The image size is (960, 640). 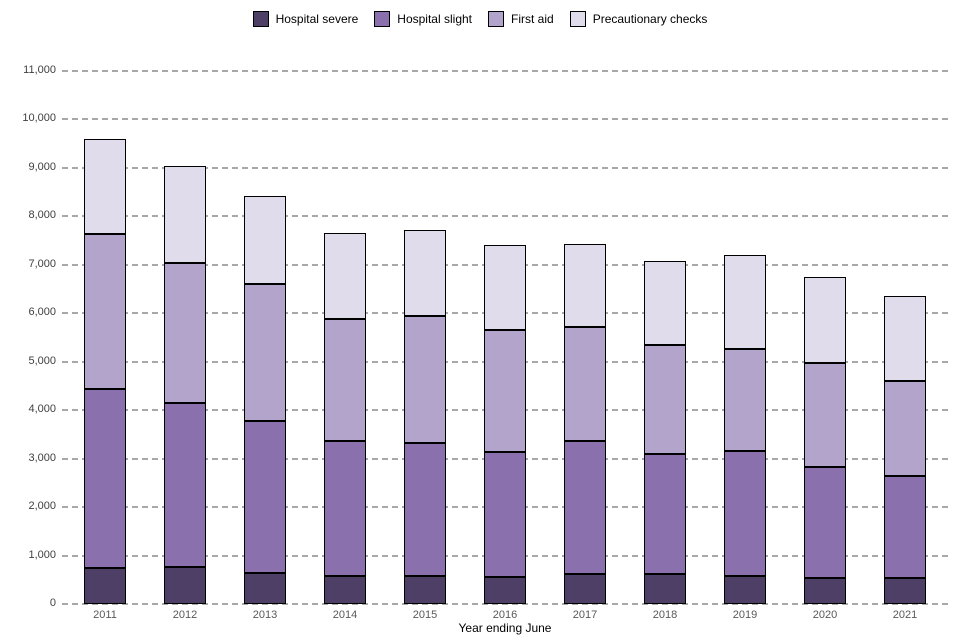 What do you see at coordinates (105, 478) in the screenshot?
I see `bar-segment-2011-hospital-slight` at bounding box center [105, 478].